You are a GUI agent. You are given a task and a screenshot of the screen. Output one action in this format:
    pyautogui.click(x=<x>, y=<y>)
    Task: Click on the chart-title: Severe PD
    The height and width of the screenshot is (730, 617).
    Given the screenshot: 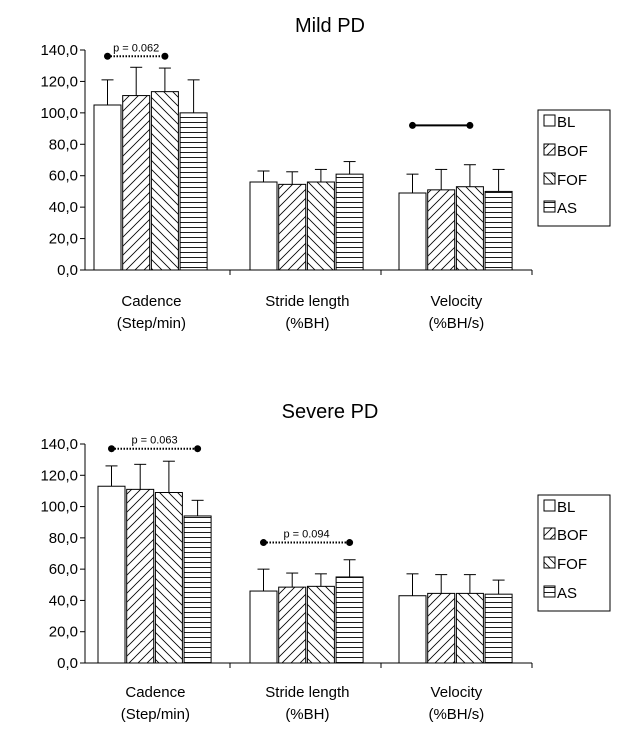 What is the action you would take?
    pyautogui.click(x=330, y=412)
    